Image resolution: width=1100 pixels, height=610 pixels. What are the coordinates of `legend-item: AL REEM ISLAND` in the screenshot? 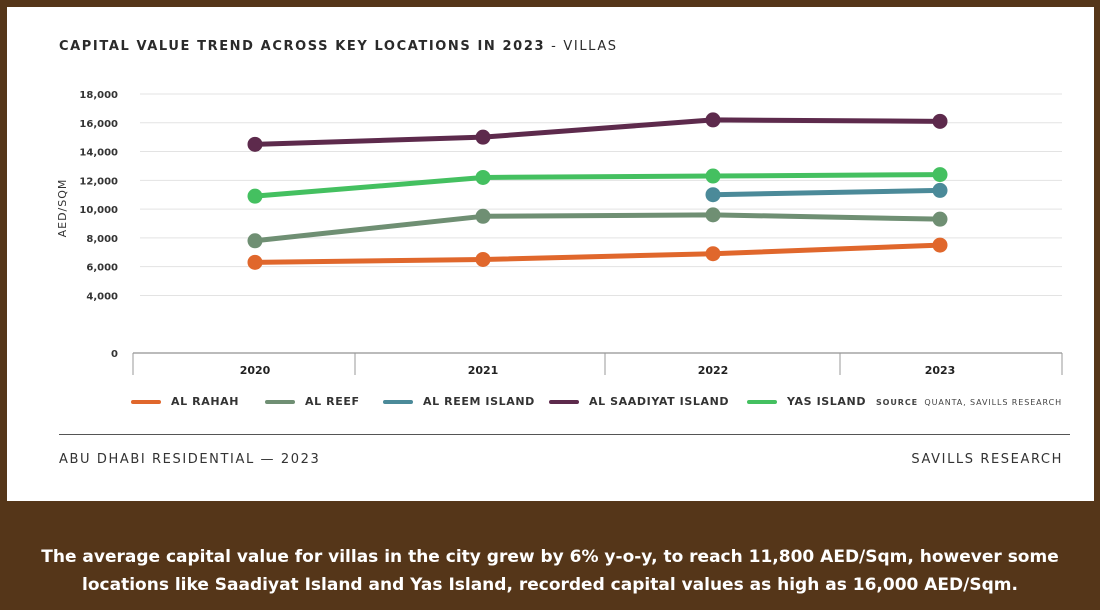 It's located at (459, 401).